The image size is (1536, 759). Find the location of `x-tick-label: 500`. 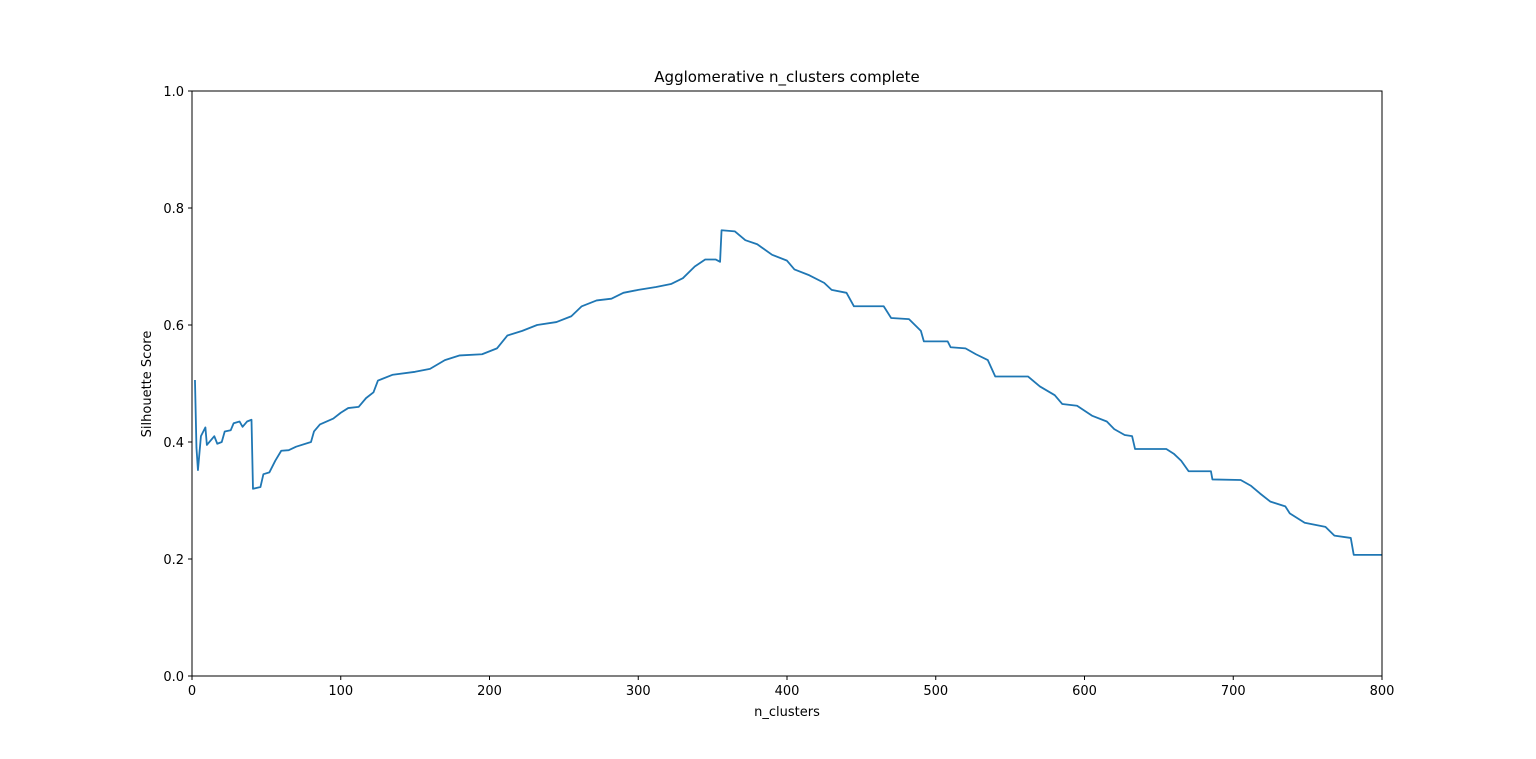

x-tick-label: 500 is located at coordinates (935, 691).